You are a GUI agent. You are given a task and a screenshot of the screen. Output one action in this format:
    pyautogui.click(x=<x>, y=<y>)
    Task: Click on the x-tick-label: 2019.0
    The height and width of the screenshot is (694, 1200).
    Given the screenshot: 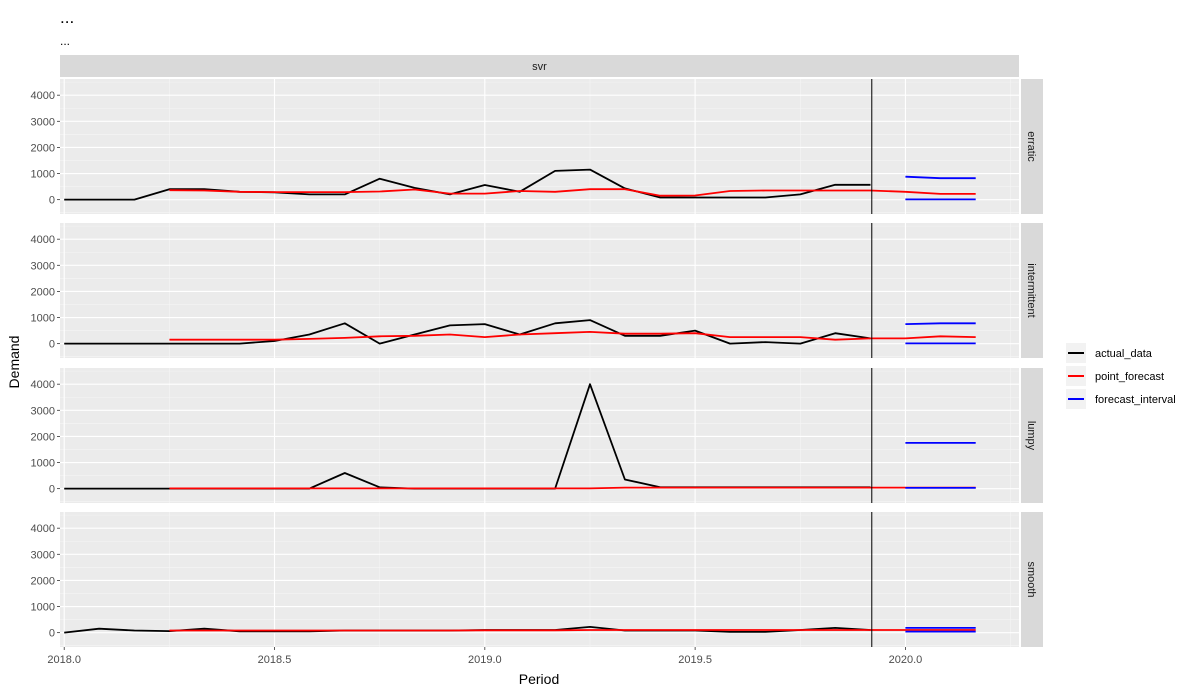 What is the action you would take?
    pyautogui.click(x=485, y=660)
    